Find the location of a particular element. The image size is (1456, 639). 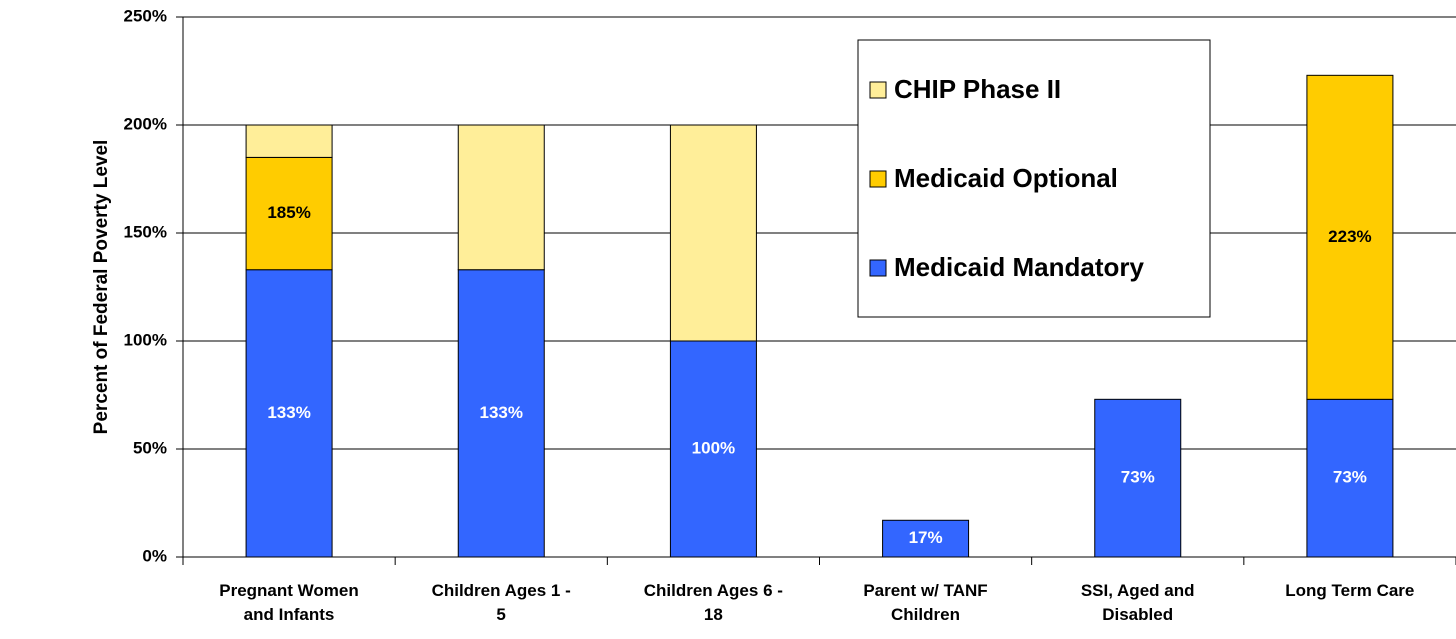

data-label: 100% is located at coordinates (713, 447).